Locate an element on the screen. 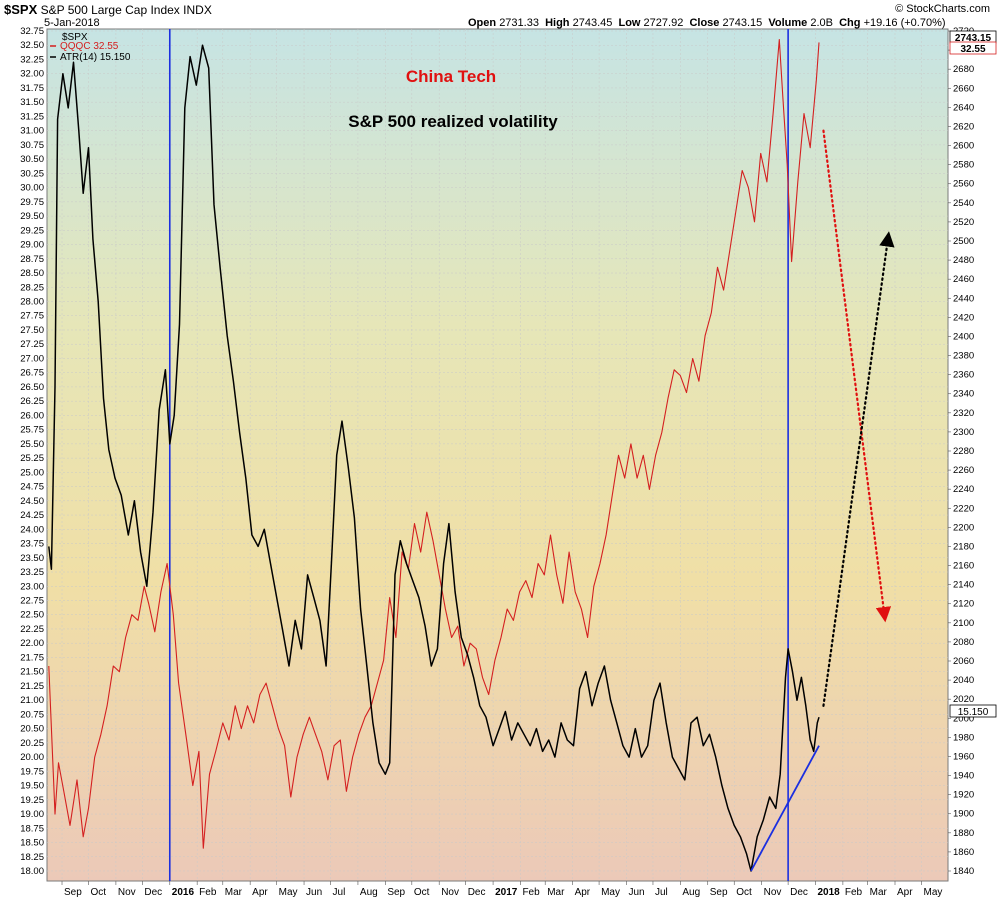 The width and height of the screenshot is (1000, 900). x-tick-label: 2017 is located at coordinates (506, 892).